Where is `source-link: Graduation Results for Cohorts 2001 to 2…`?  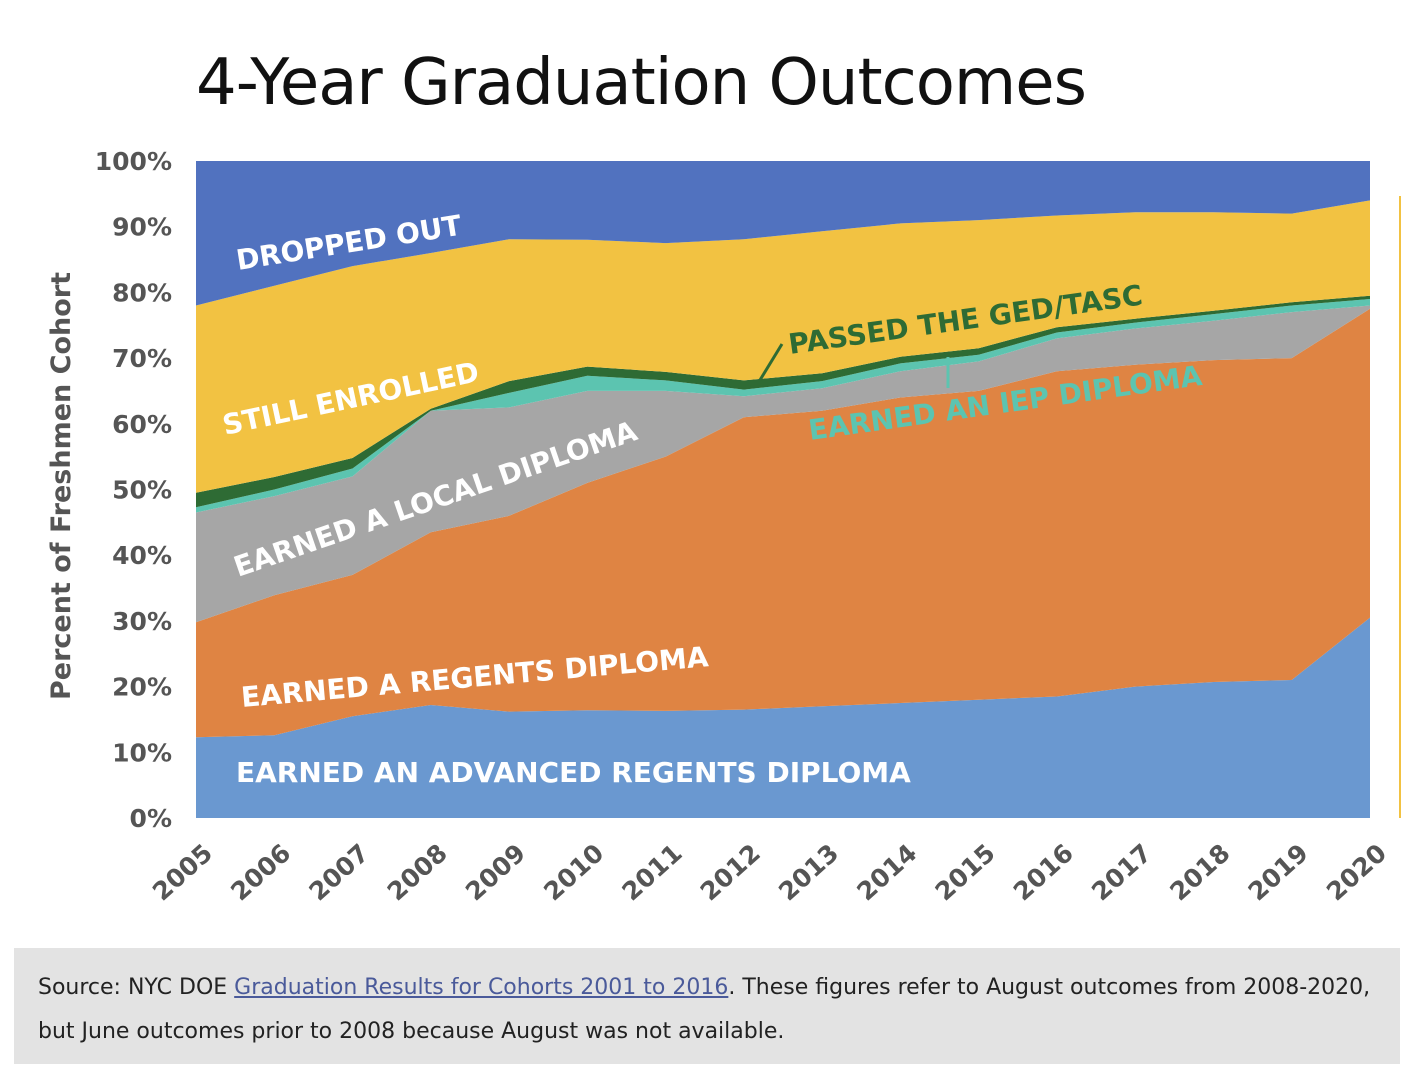
source-link: Graduation Results for Cohorts 2001 to 2… is located at coordinates (481, 987).